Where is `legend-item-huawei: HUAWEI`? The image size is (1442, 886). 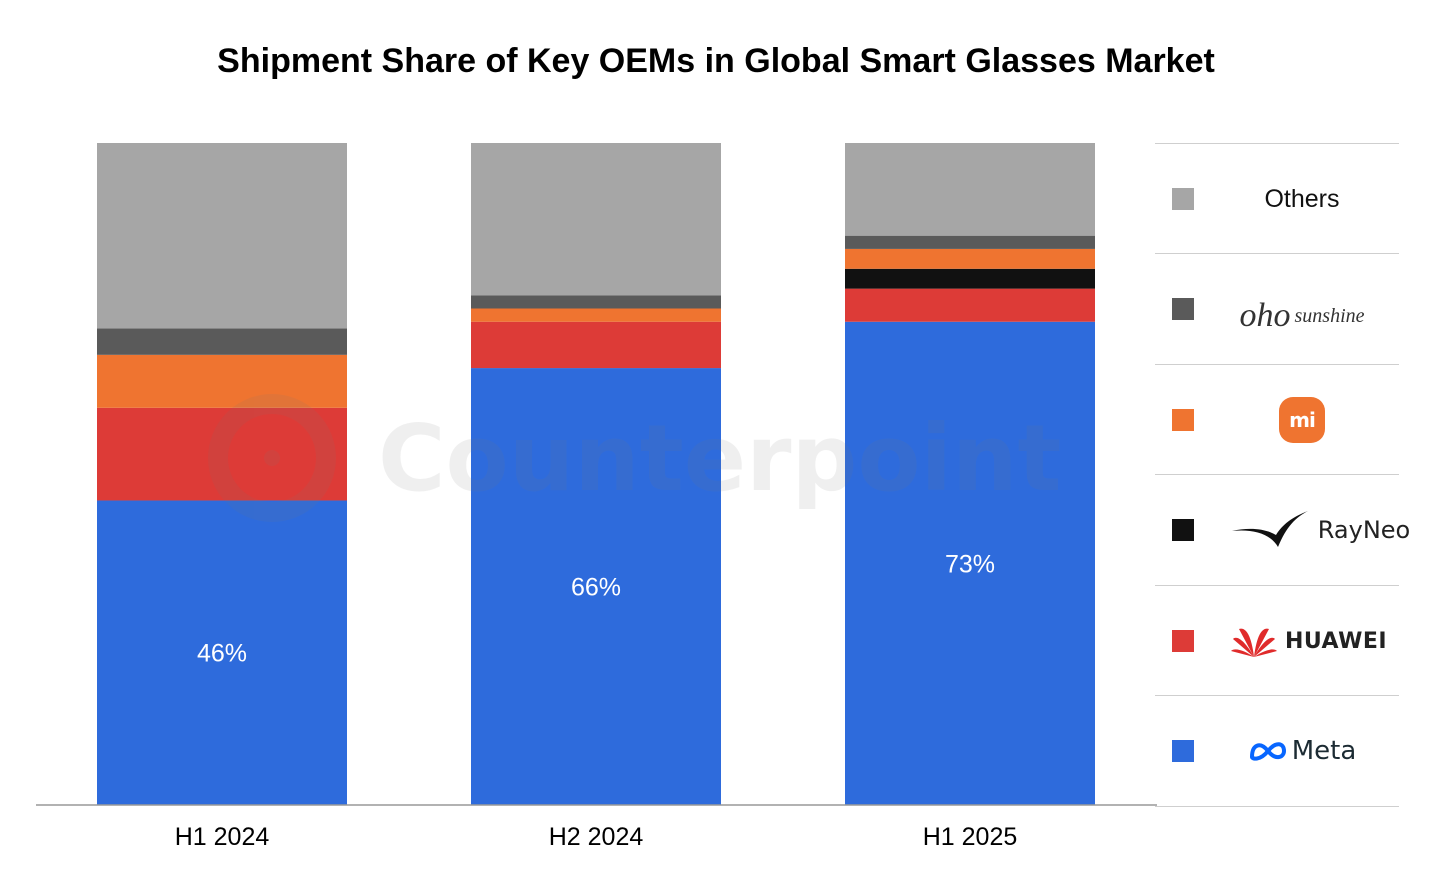
legend-item-huawei: HUAWEI is located at coordinates (1277, 640).